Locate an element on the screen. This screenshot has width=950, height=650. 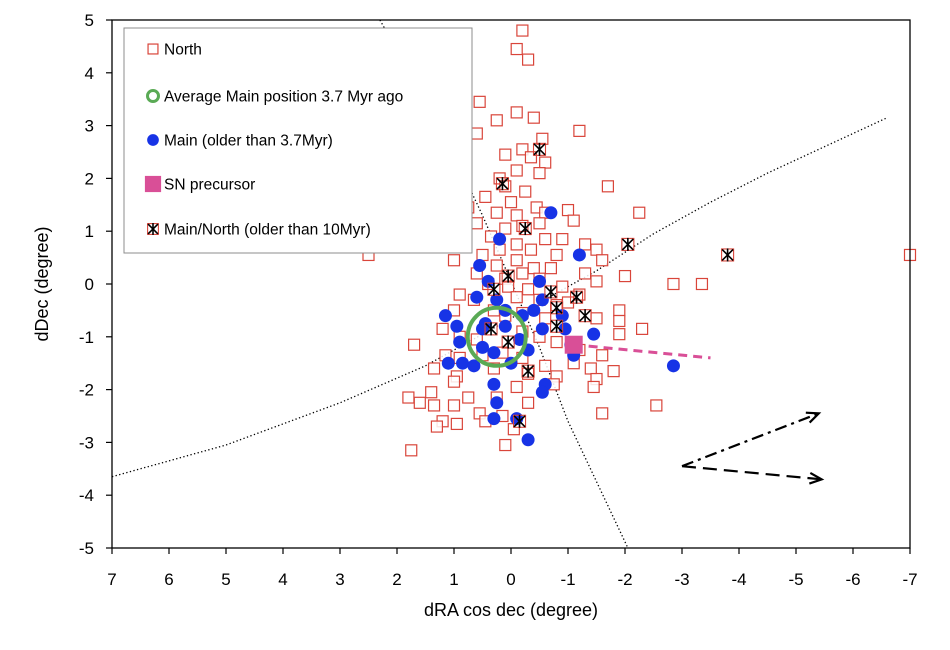
y-axis-title: dDec (degree) is located at coordinates (42, 283).